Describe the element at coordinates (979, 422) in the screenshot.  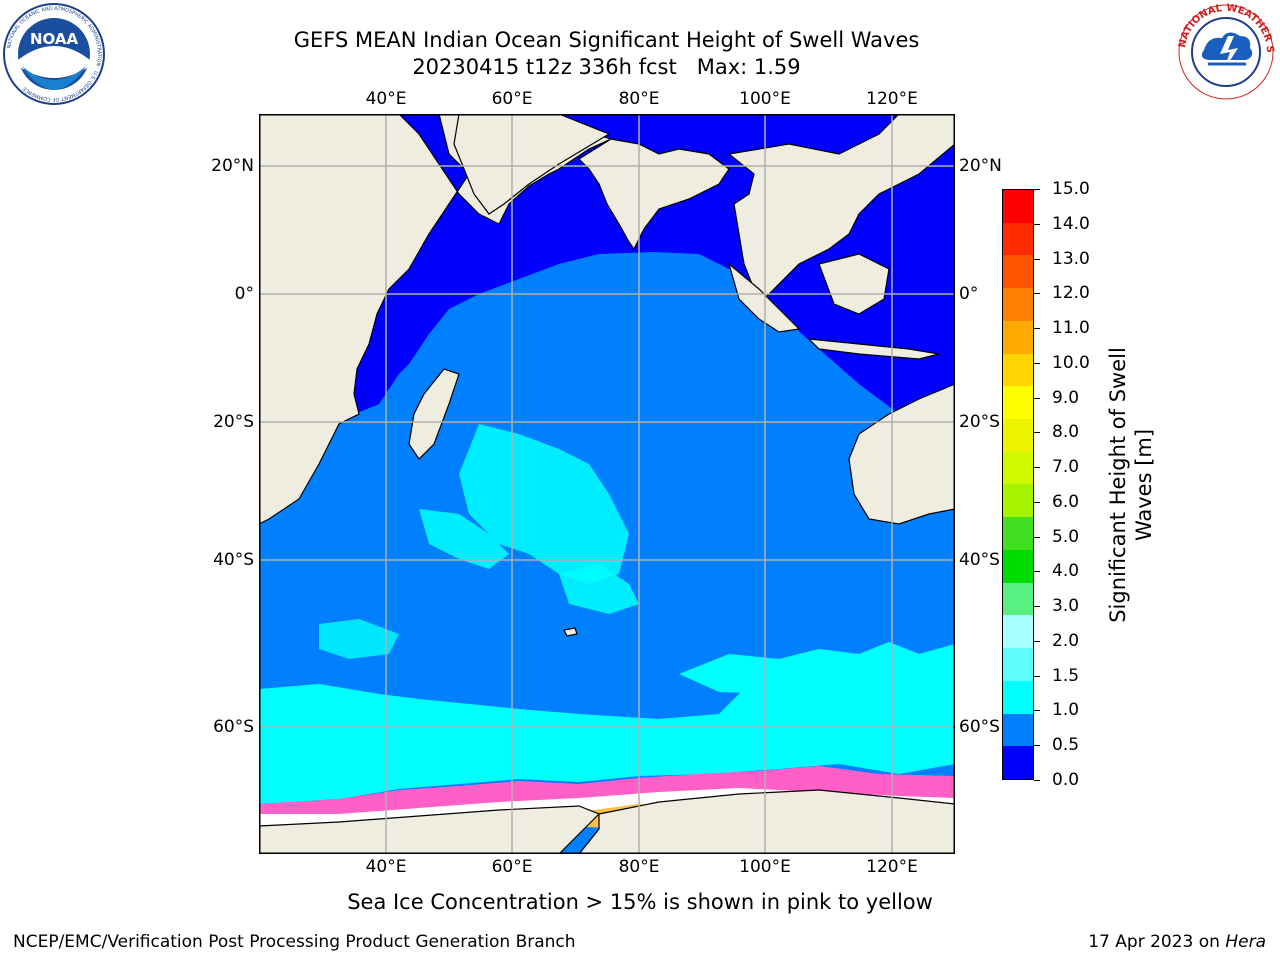
I see `lat-tick-right: 20°S` at that location.